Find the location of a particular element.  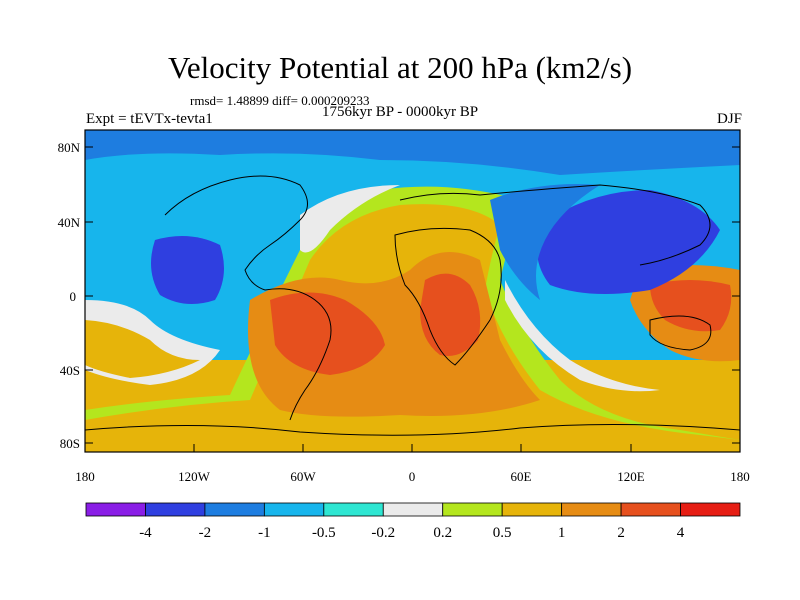

contour-arctic is located at coordinates (412, 152).